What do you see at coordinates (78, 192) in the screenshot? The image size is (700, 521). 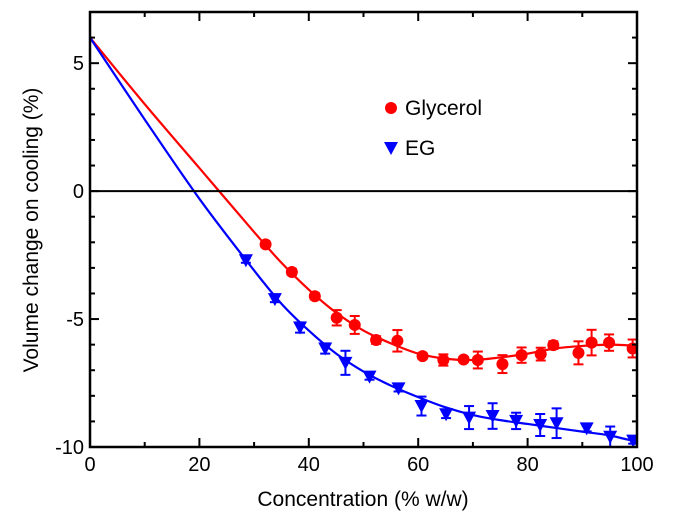 I see `y-tick-label: 0` at bounding box center [78, 192].